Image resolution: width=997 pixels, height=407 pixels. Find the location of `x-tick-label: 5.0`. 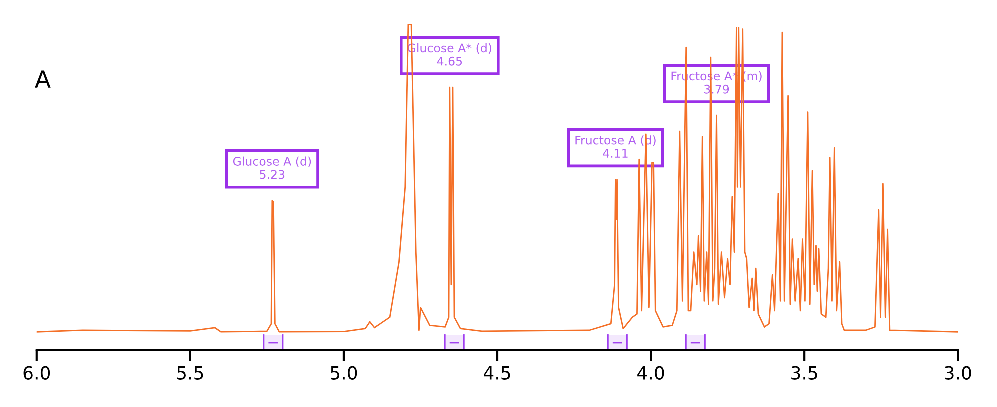

x-tick-label: 5.0 is located at coordinates (344, 373).